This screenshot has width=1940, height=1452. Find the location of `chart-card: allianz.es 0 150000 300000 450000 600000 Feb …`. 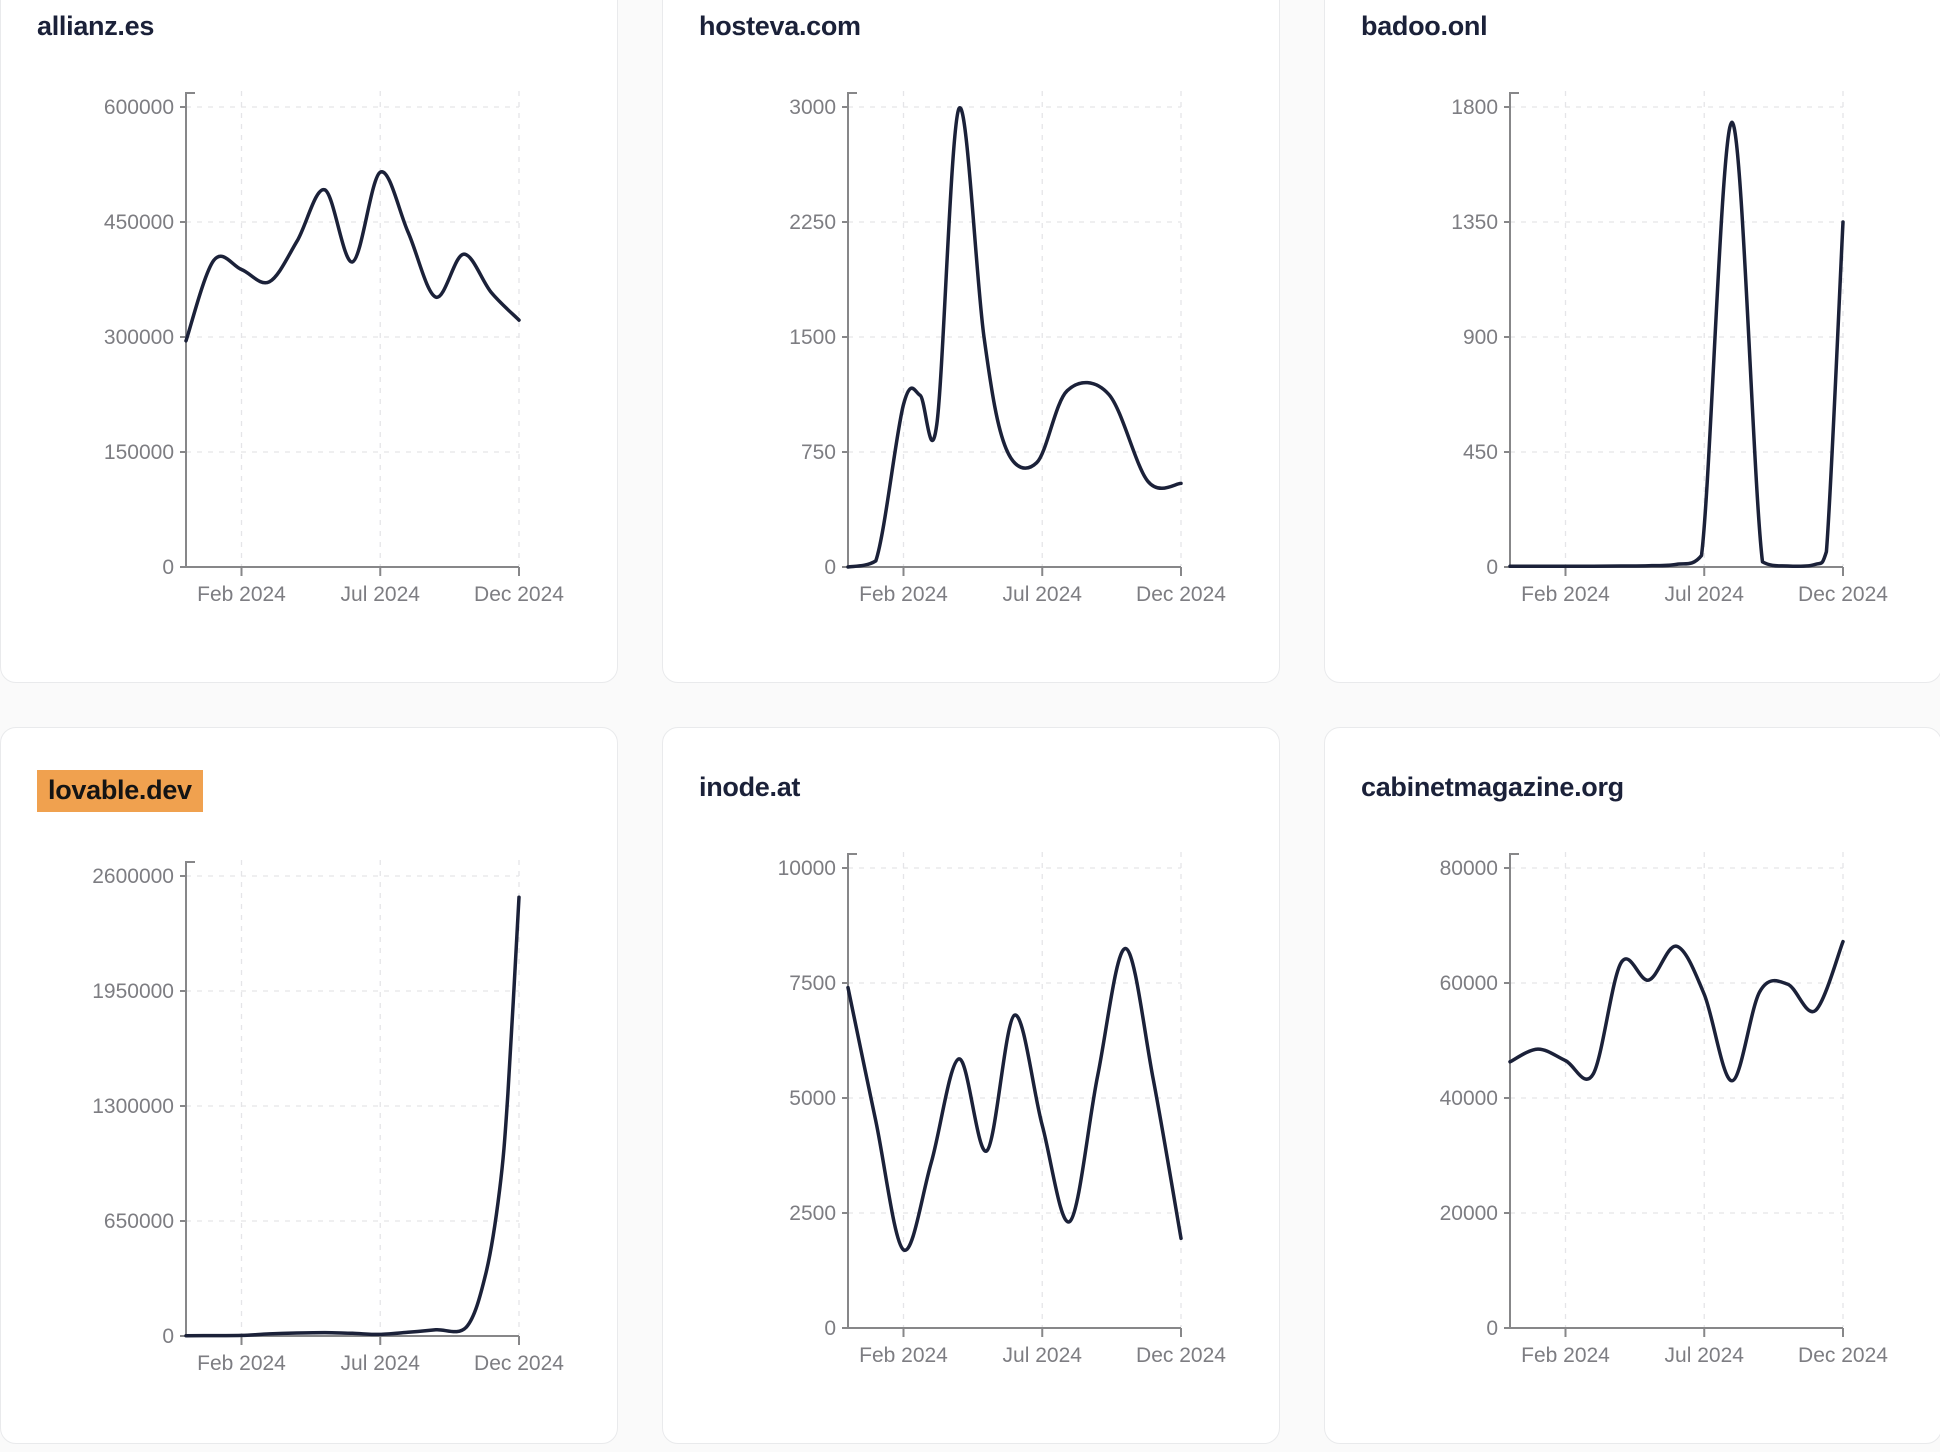

chart-card: allianz.es 0 150000 300000 450000 600000 Feb … is located at coordinates (309, 341).